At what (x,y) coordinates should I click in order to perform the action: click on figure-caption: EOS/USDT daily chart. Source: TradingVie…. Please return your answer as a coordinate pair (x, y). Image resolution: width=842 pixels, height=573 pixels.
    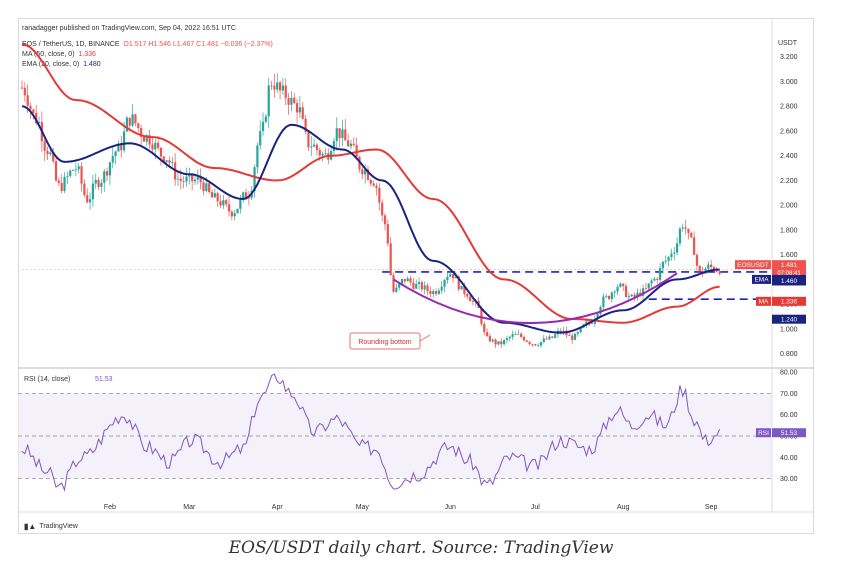
    Looking at the image, I should click on (421, 548).